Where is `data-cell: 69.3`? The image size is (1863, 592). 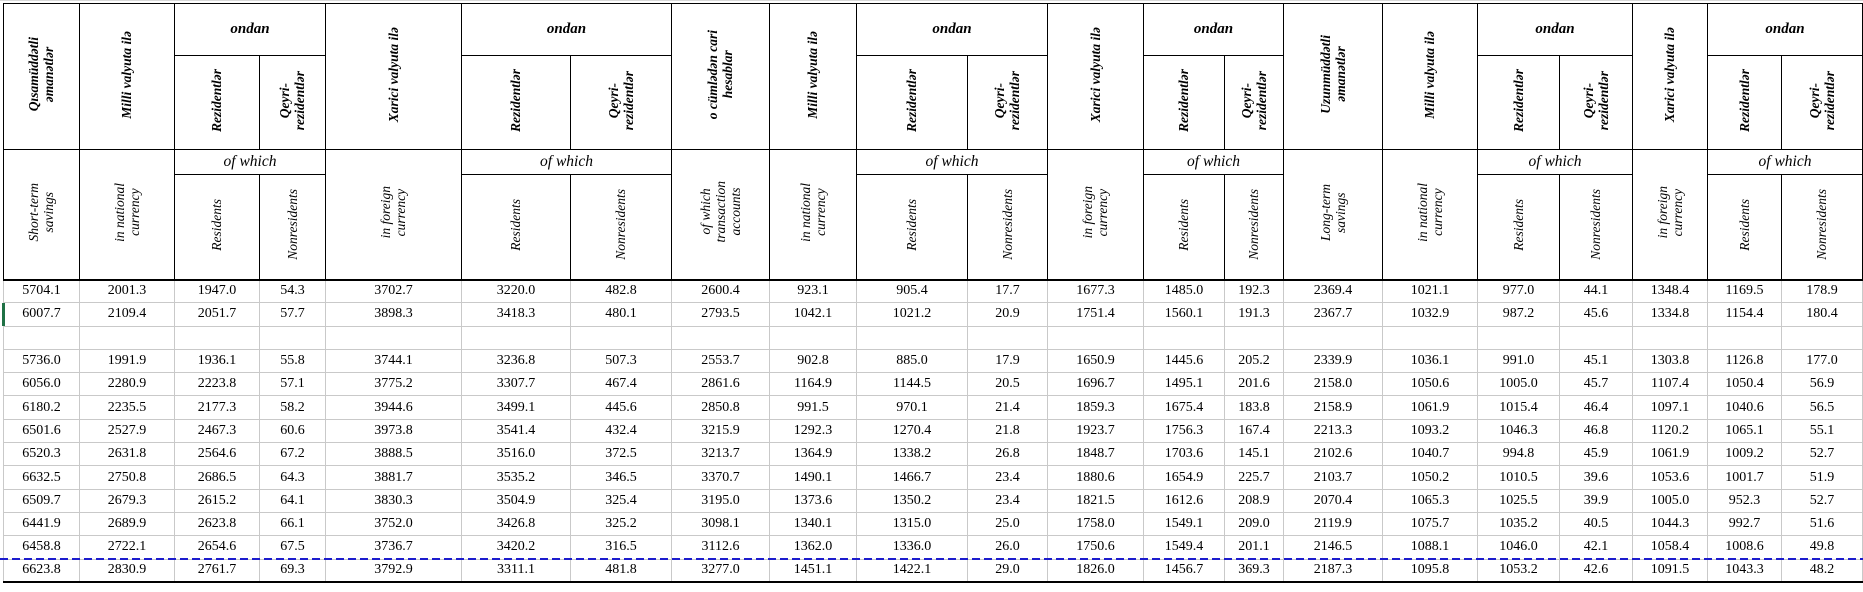
data-cell: 69.3 is located at coordinates (292, 571).